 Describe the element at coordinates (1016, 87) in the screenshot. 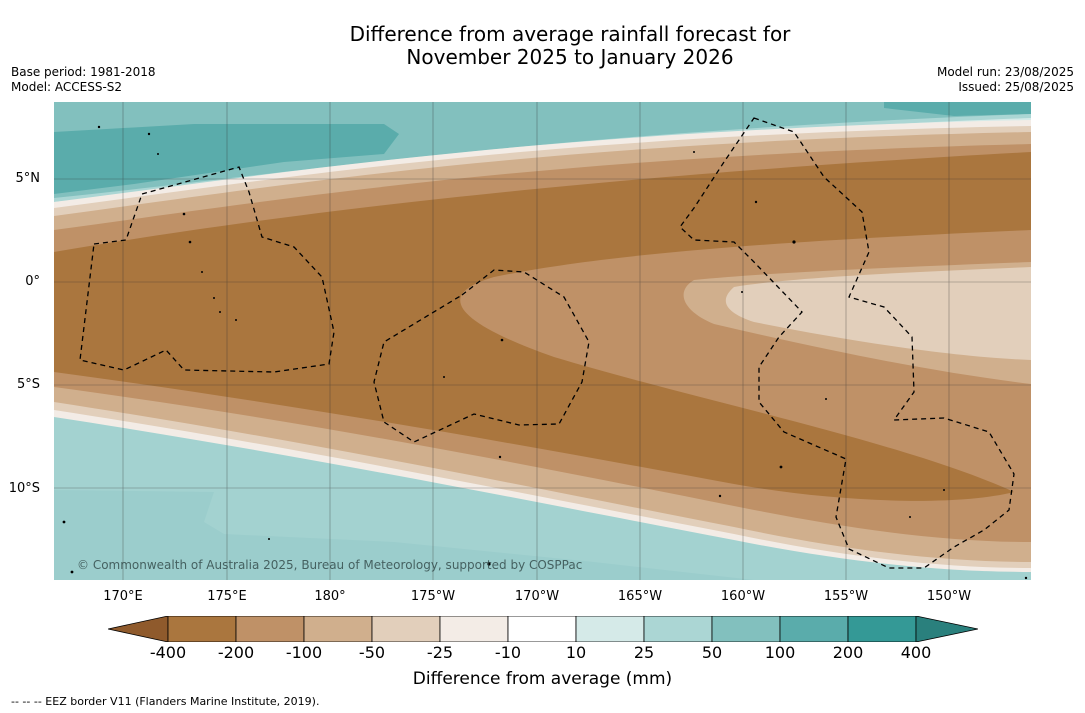

I see `issued-text: Issued: 25/08/2025` at that location.